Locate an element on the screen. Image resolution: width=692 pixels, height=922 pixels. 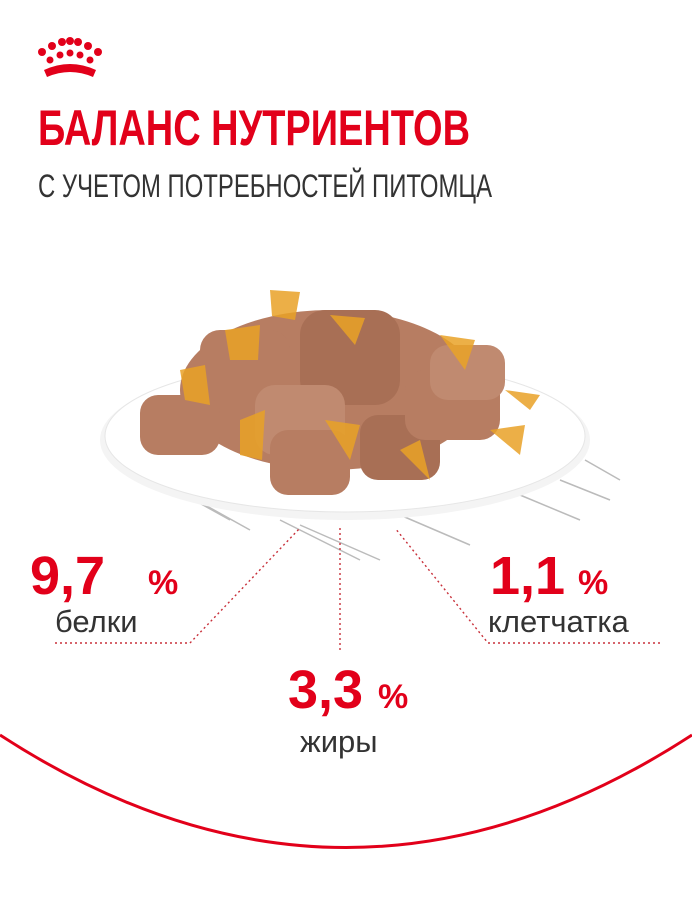
leader-lines is located at coordinates (357, 588).